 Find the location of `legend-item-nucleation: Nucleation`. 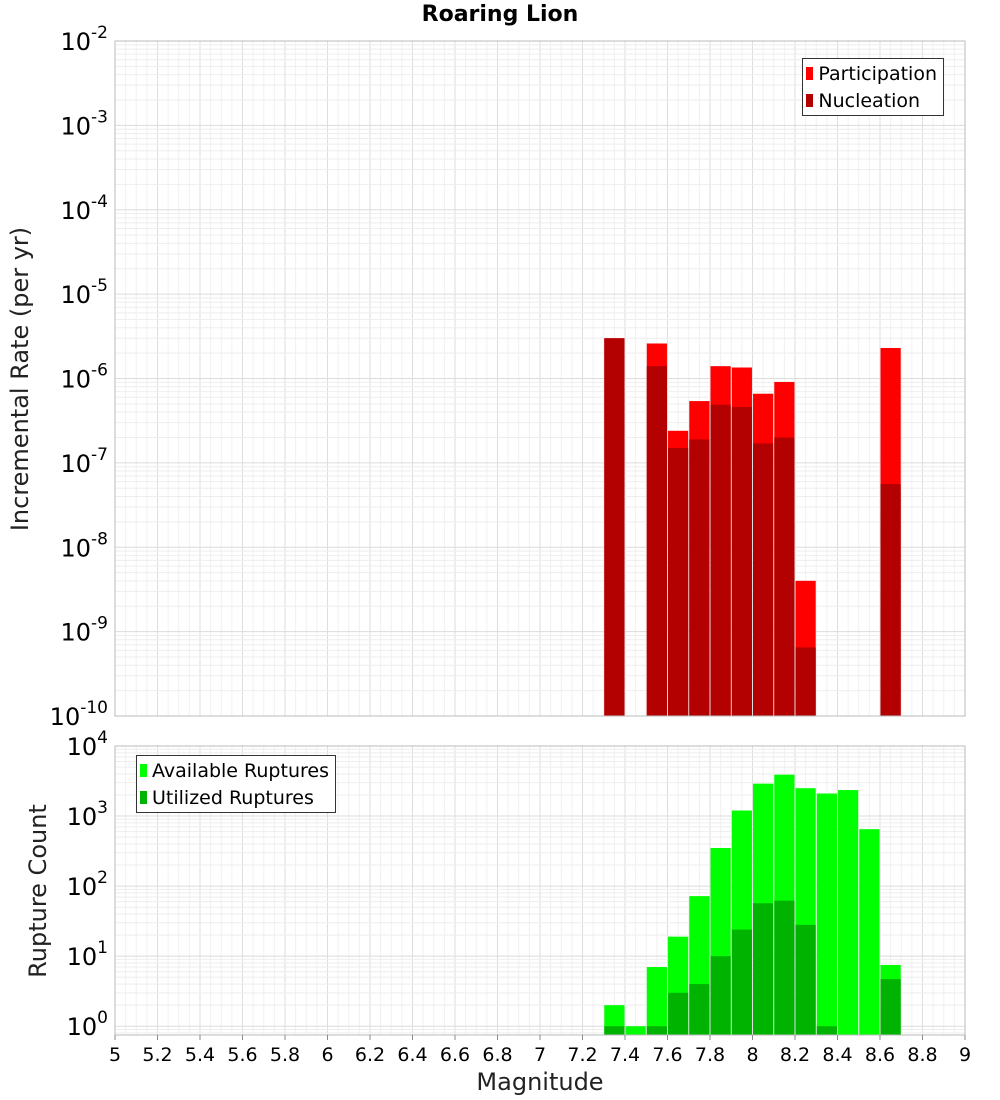

legend-item-nucleation: Nucleation is located at coordinates (871, 100).